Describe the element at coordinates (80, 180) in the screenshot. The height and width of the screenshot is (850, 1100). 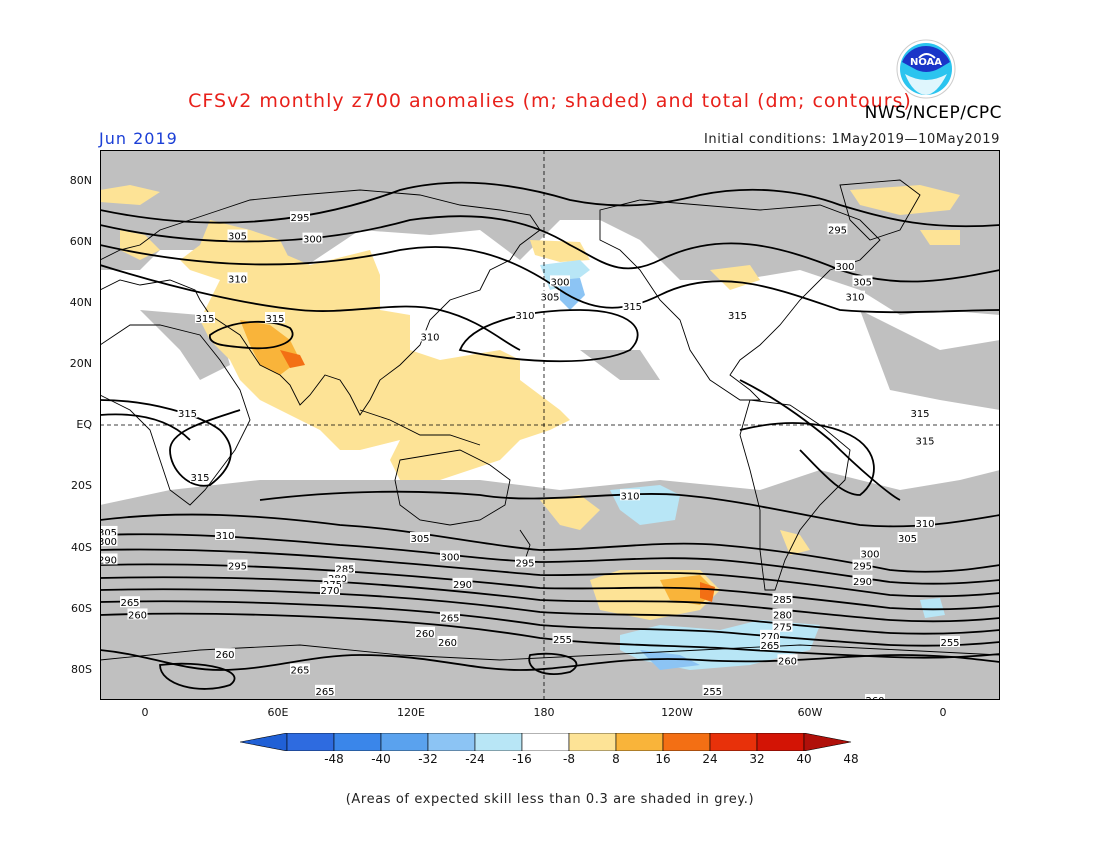
I see `lat-label: 80N` at that location.